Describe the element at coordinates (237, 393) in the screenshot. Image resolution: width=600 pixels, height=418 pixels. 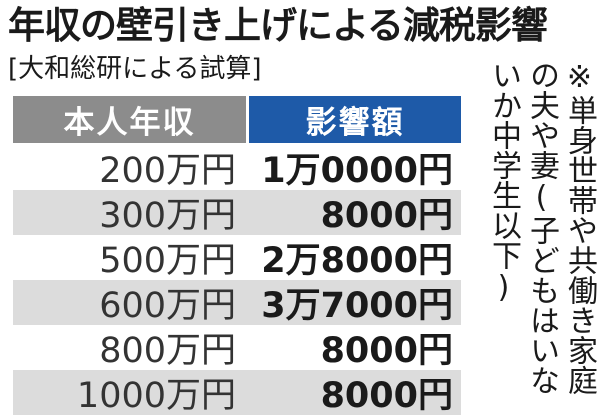
I see `table-row: 1000万円 8000円` at that location.